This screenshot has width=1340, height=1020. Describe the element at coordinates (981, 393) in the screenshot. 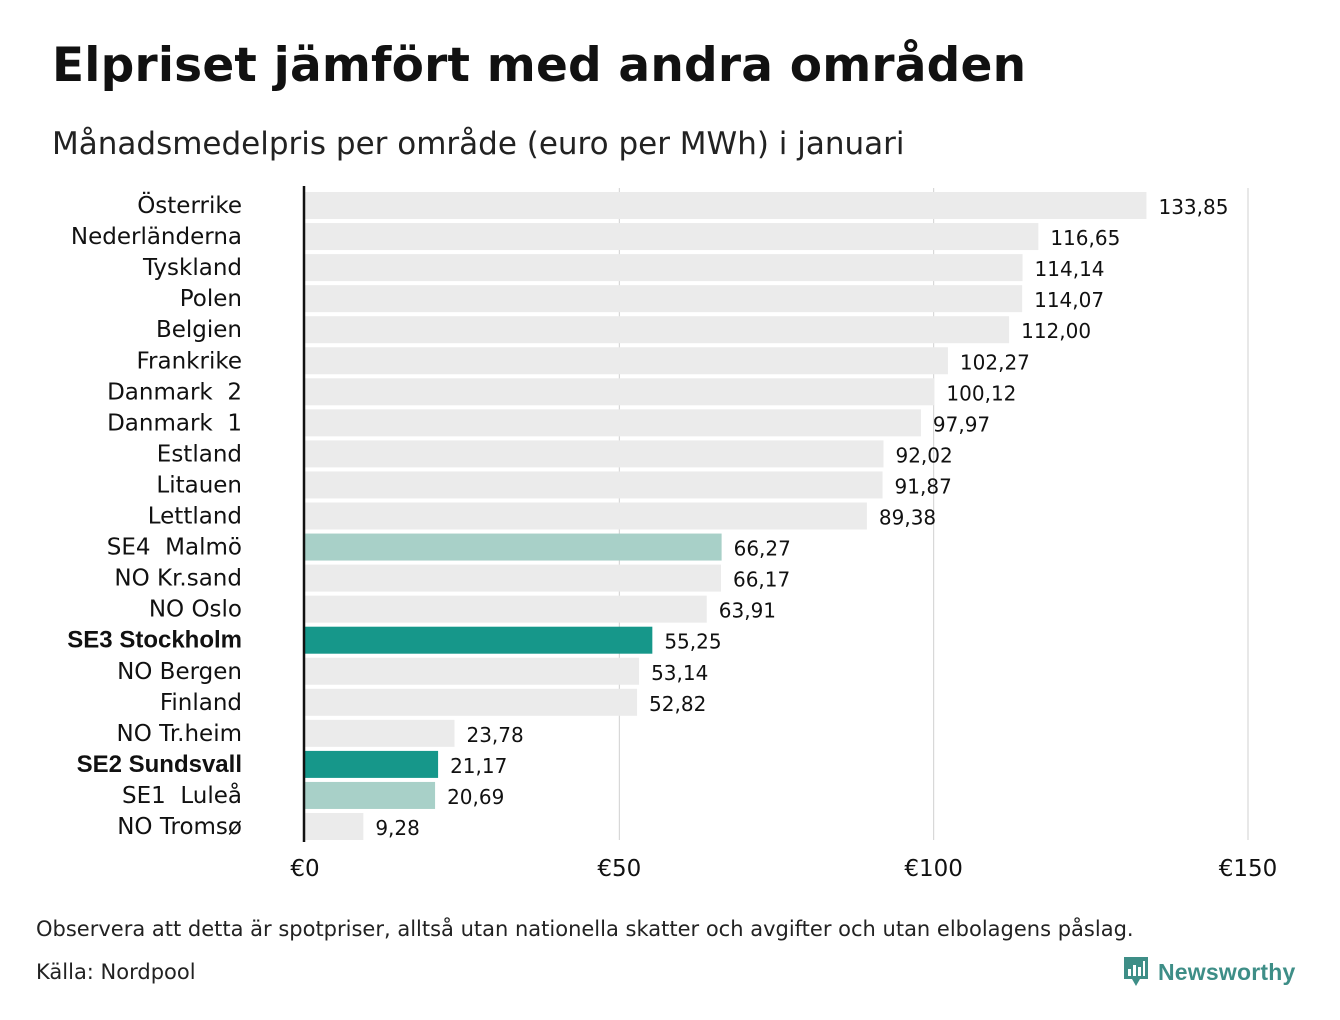

I see `value-label-6: 100,12` at that location.